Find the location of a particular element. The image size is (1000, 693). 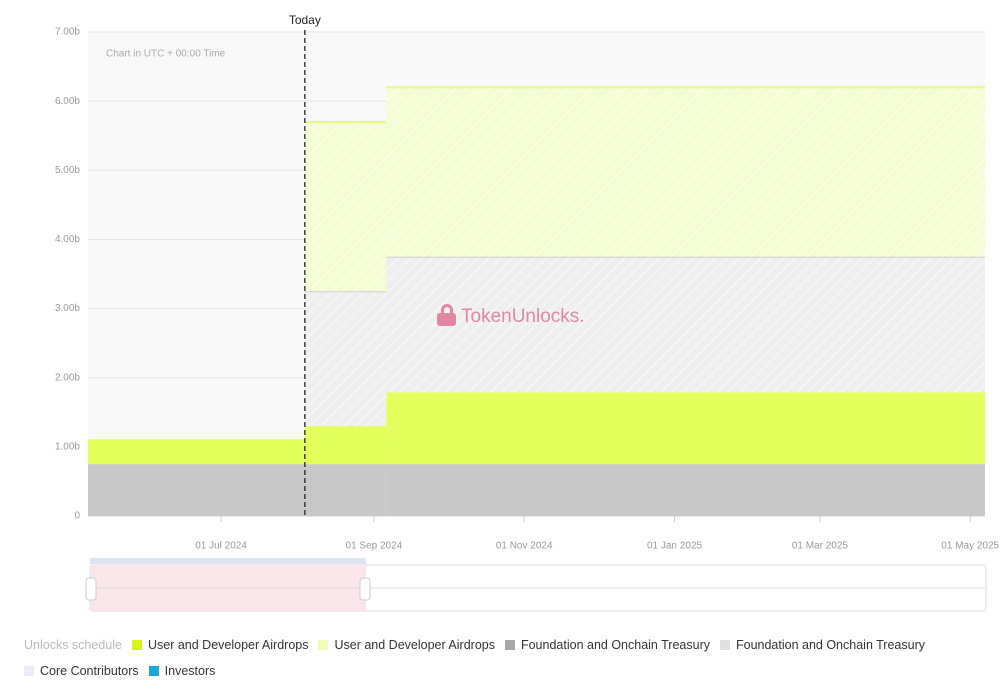

legend-label: Core Contributors is located at coordinates (89, 671).